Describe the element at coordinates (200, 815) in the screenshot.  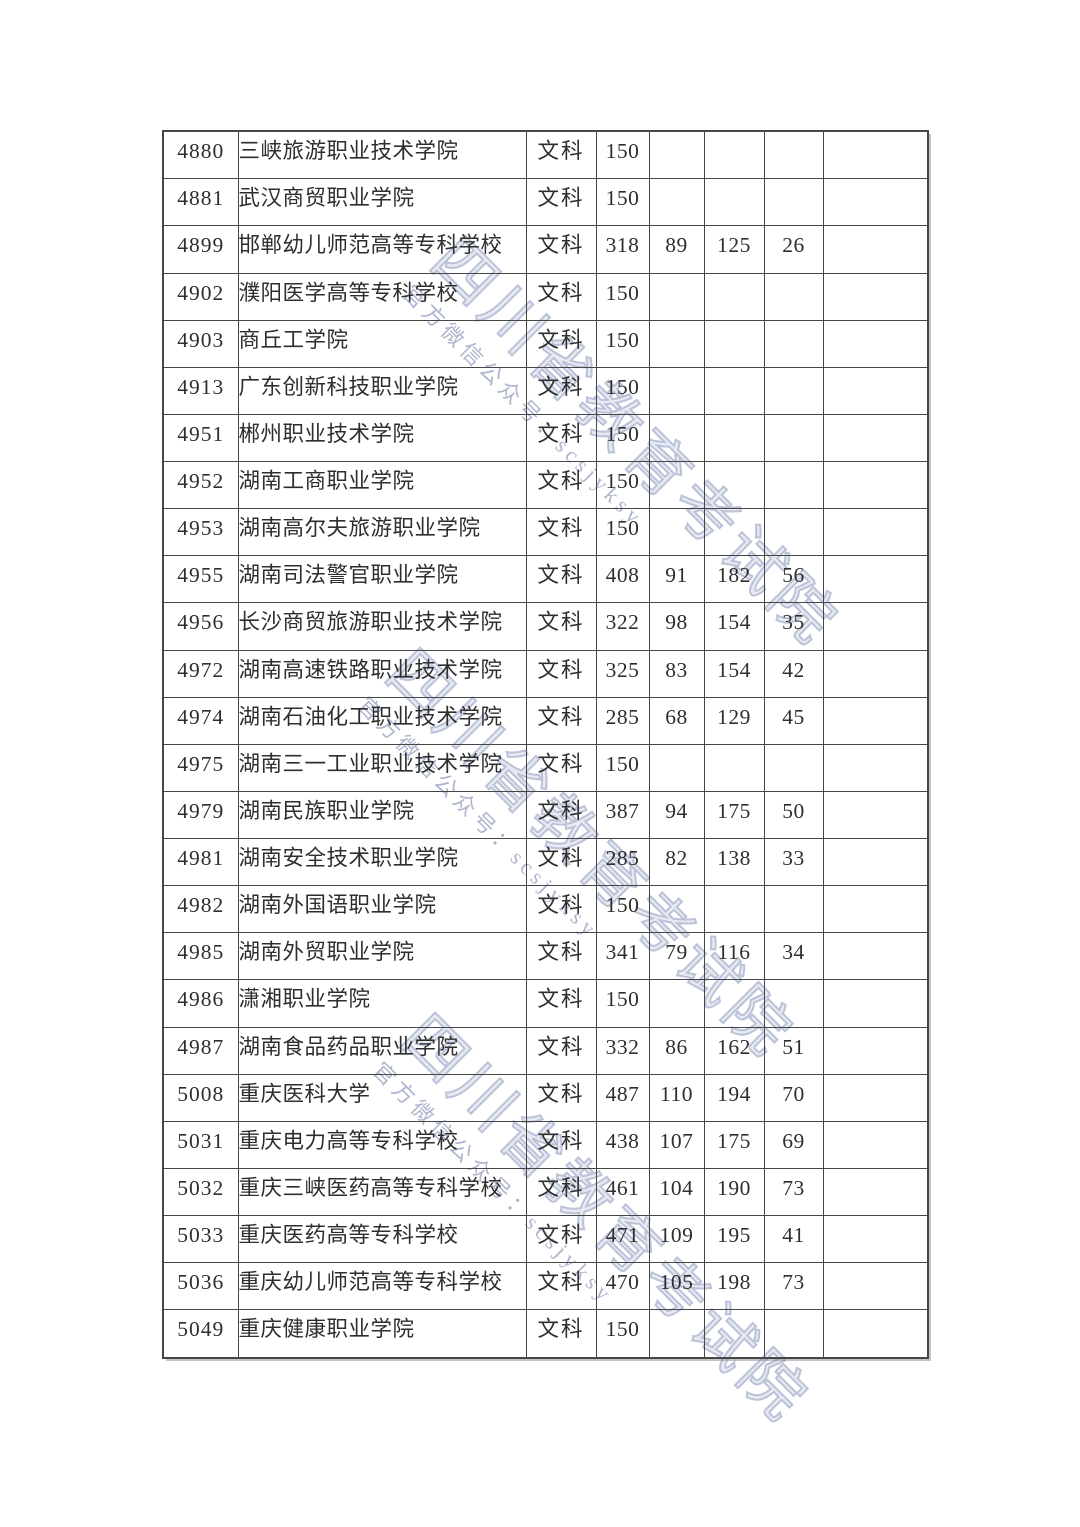
I see `school-code-cell: 4979` at that location.